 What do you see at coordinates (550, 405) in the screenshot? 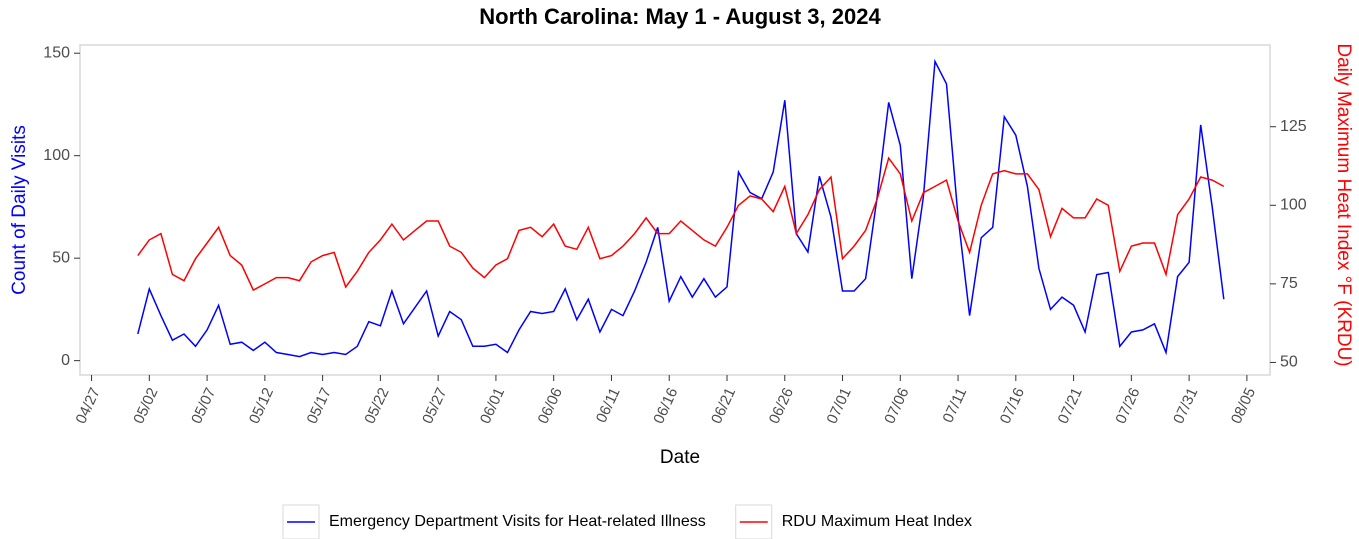
I see `x-tick-label: 06/06` at bounding box center [550, 405].